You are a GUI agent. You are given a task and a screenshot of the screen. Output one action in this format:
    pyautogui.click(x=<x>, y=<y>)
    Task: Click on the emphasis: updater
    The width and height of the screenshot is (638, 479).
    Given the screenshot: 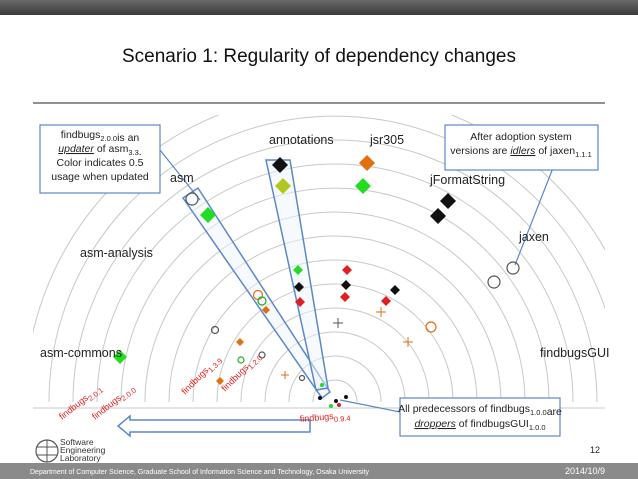 What is the action you would take?
    pyautogui.click(x=76, y=149)
    